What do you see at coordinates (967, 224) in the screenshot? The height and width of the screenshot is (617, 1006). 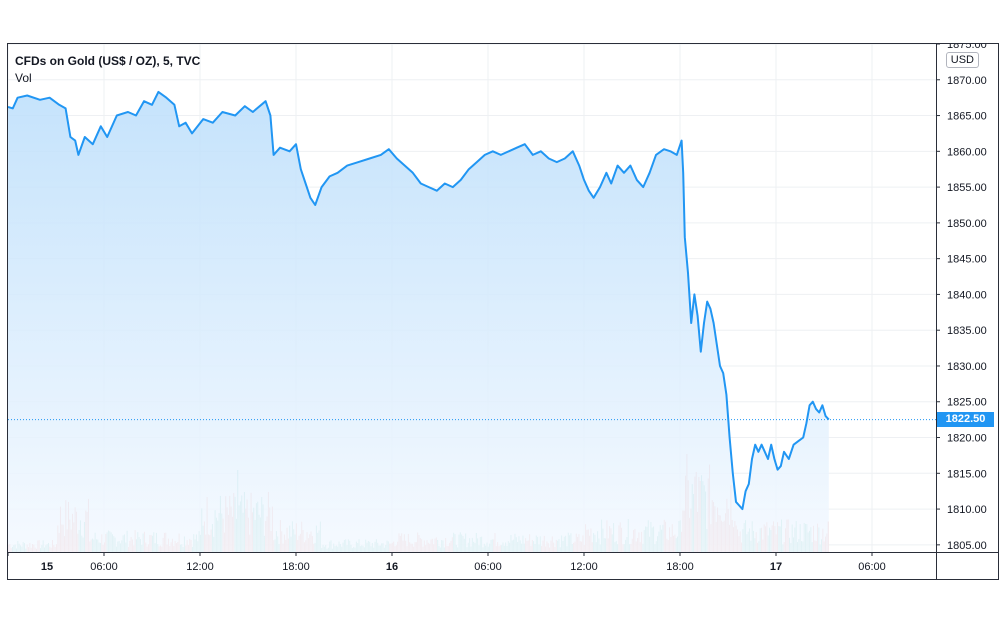 I see `price-tick-label: 1850.00` at bounding box center [967, 224].